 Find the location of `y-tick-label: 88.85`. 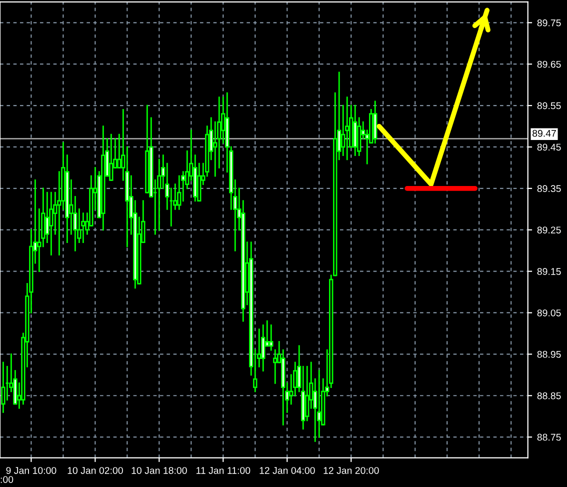

y-tick-label: 88.85 is located at coordinates (549, 396).